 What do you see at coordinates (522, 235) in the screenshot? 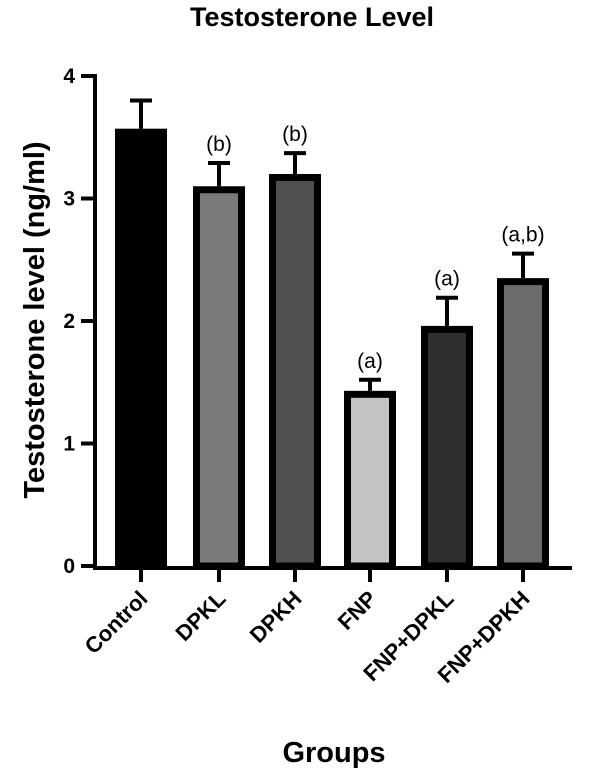
I see `significance-label: (a,b)` at bounding box center [522, 235].